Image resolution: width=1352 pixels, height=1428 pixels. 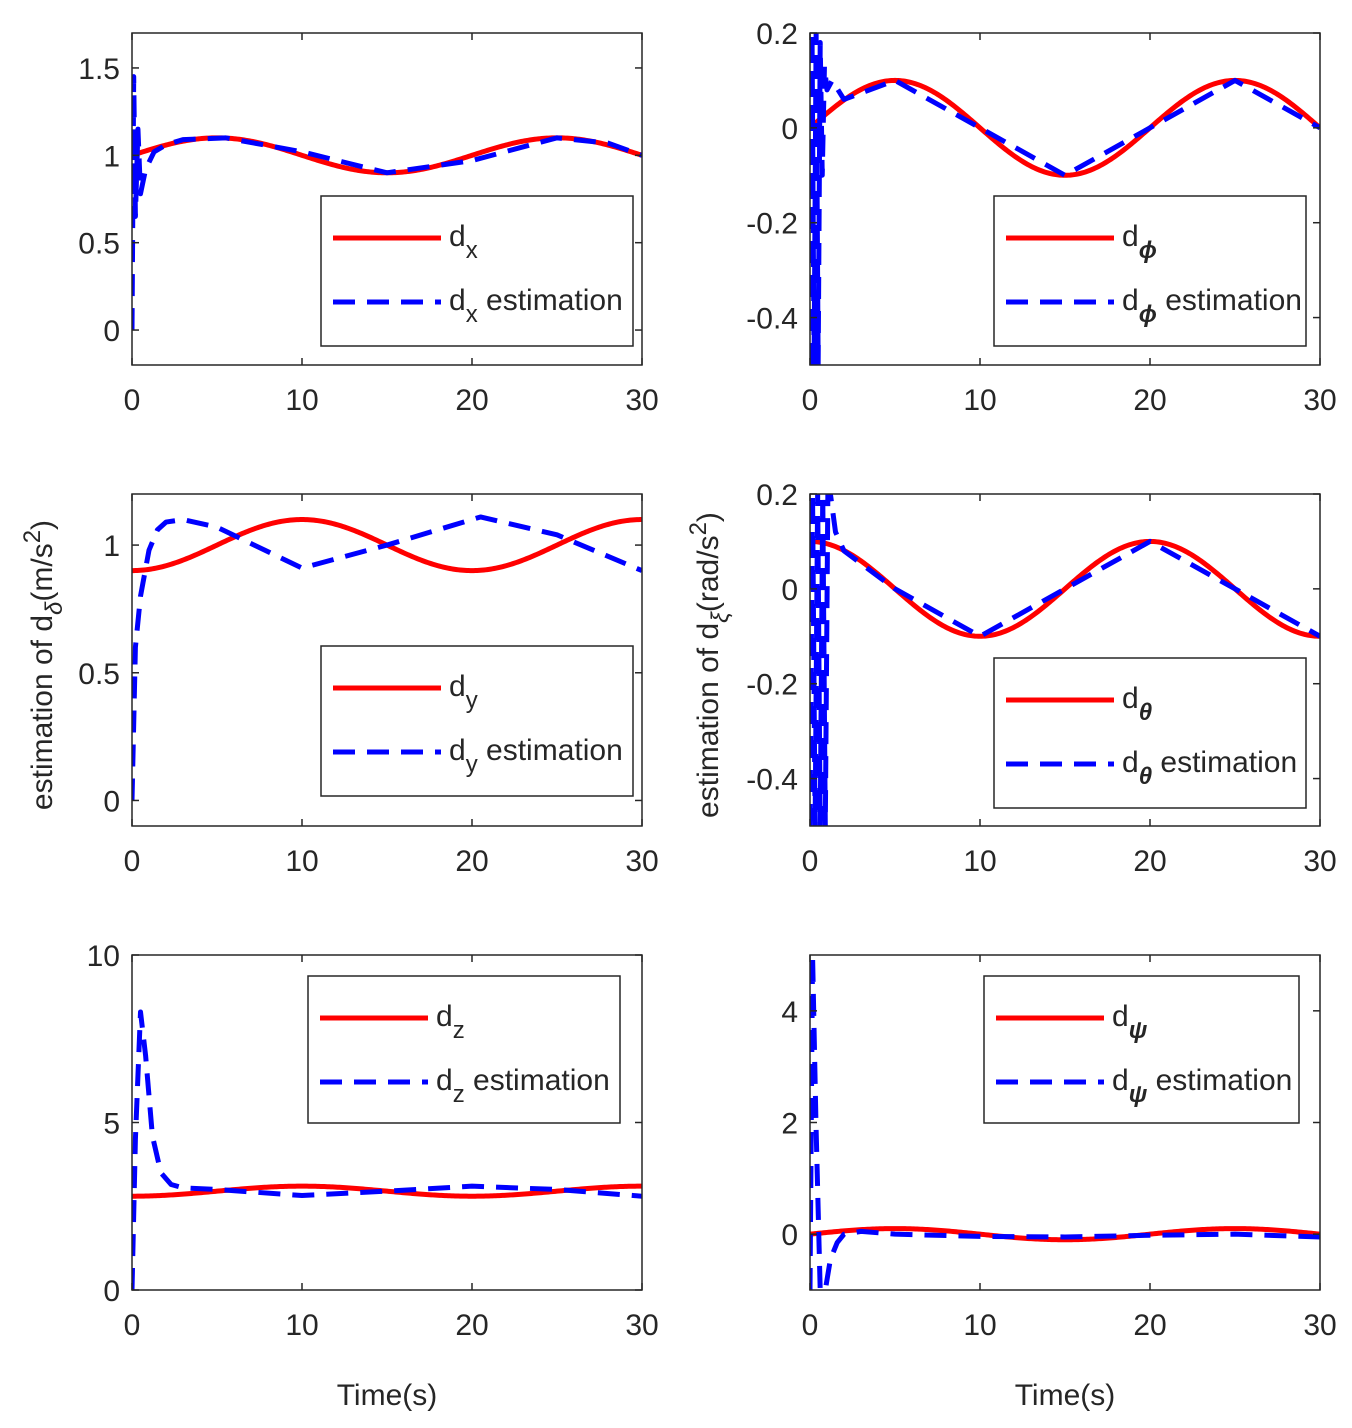 I want to click on series-actual-line, so click(x=387, y=1191).